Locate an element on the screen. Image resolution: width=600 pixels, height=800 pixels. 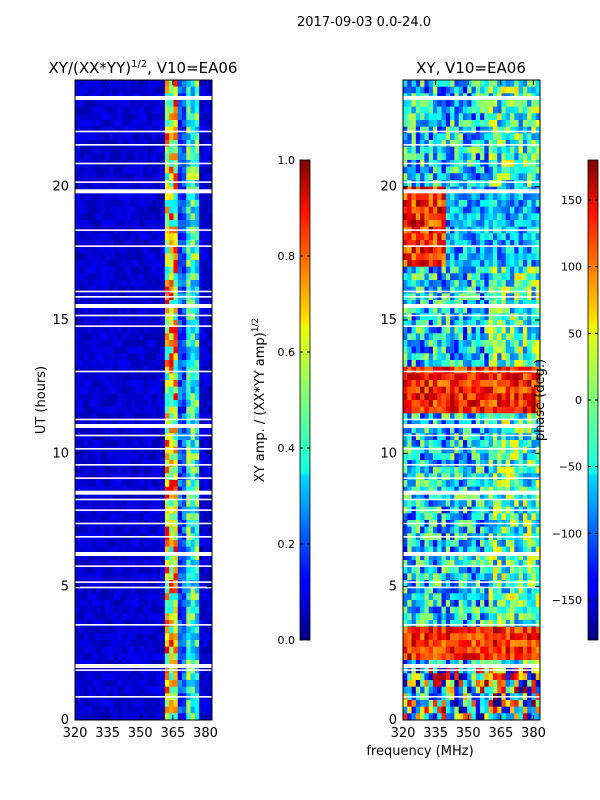
left-colorbar-gradient is located at coordinates (305, 400).